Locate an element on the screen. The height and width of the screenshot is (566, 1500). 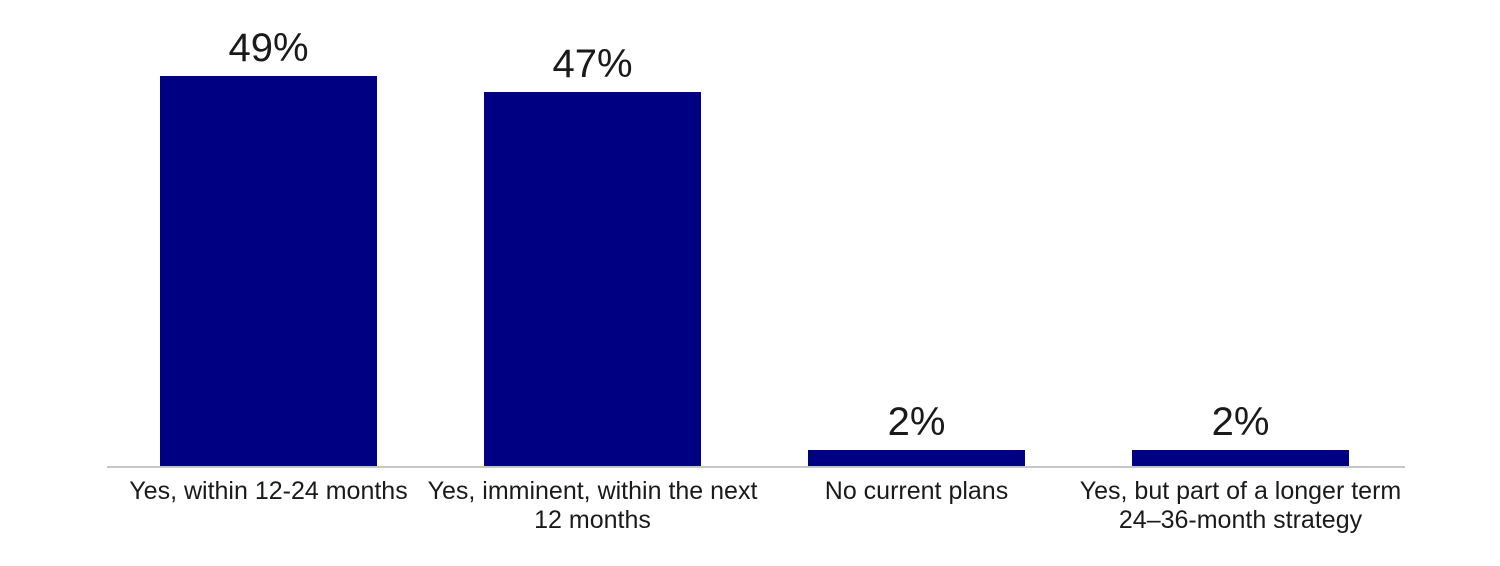
bar-category-label: No current plans is located at coordinates (916, 491).